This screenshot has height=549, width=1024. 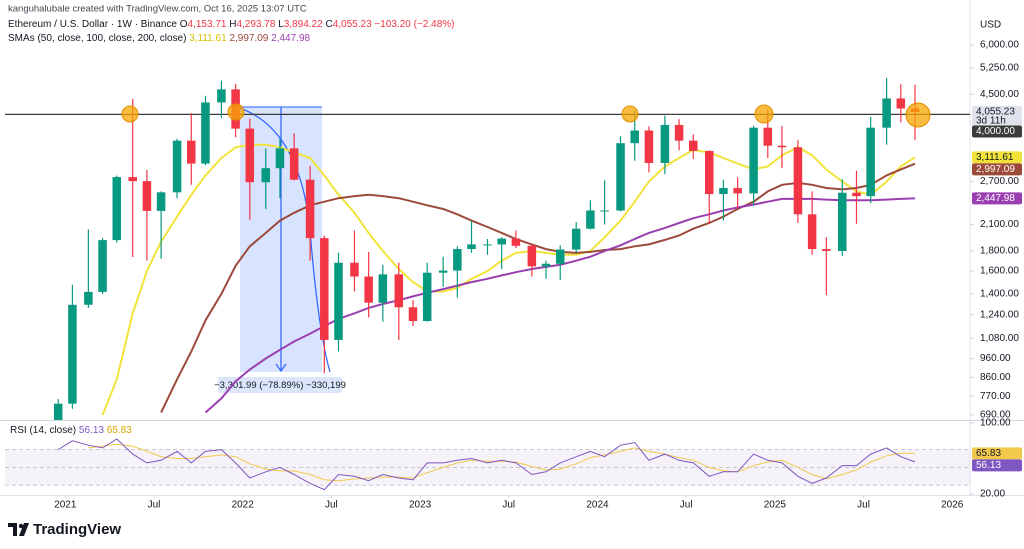 I want to click on measure-label: −3,301.99 (−78.89%) −330,199, so click(x=280, y=385).